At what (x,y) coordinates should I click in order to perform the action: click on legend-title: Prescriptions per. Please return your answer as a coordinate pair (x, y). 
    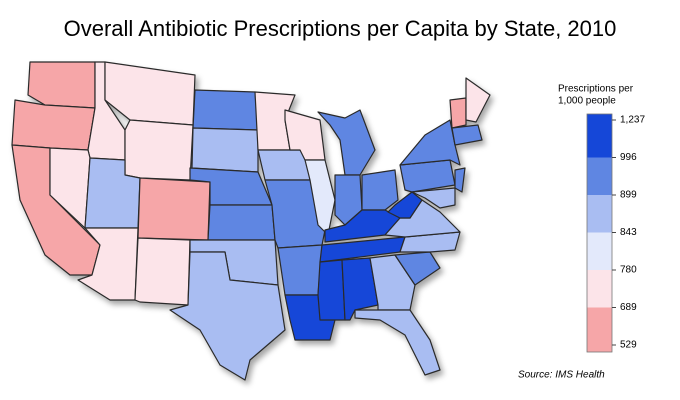
    Looking at the image, I should click on (596, 89).